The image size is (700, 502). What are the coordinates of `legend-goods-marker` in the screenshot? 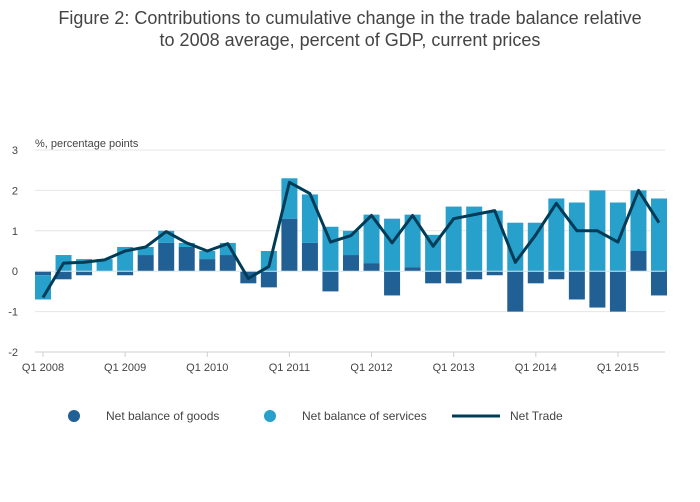 It's located at (74, 416).